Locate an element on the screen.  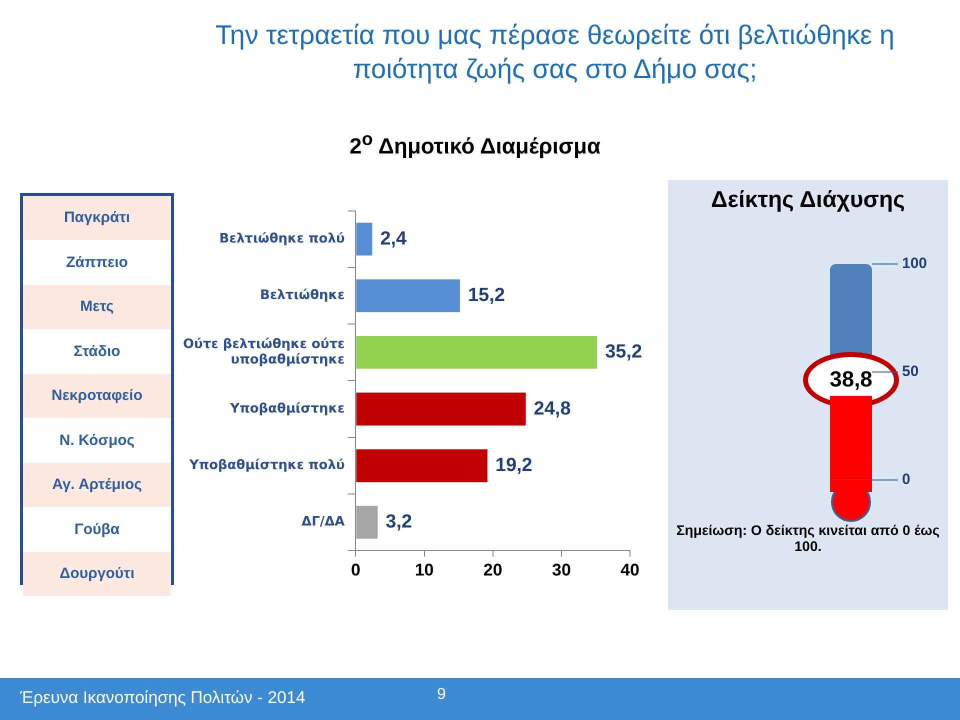
data-label: 35,2 is located at coordinates (623, 352).